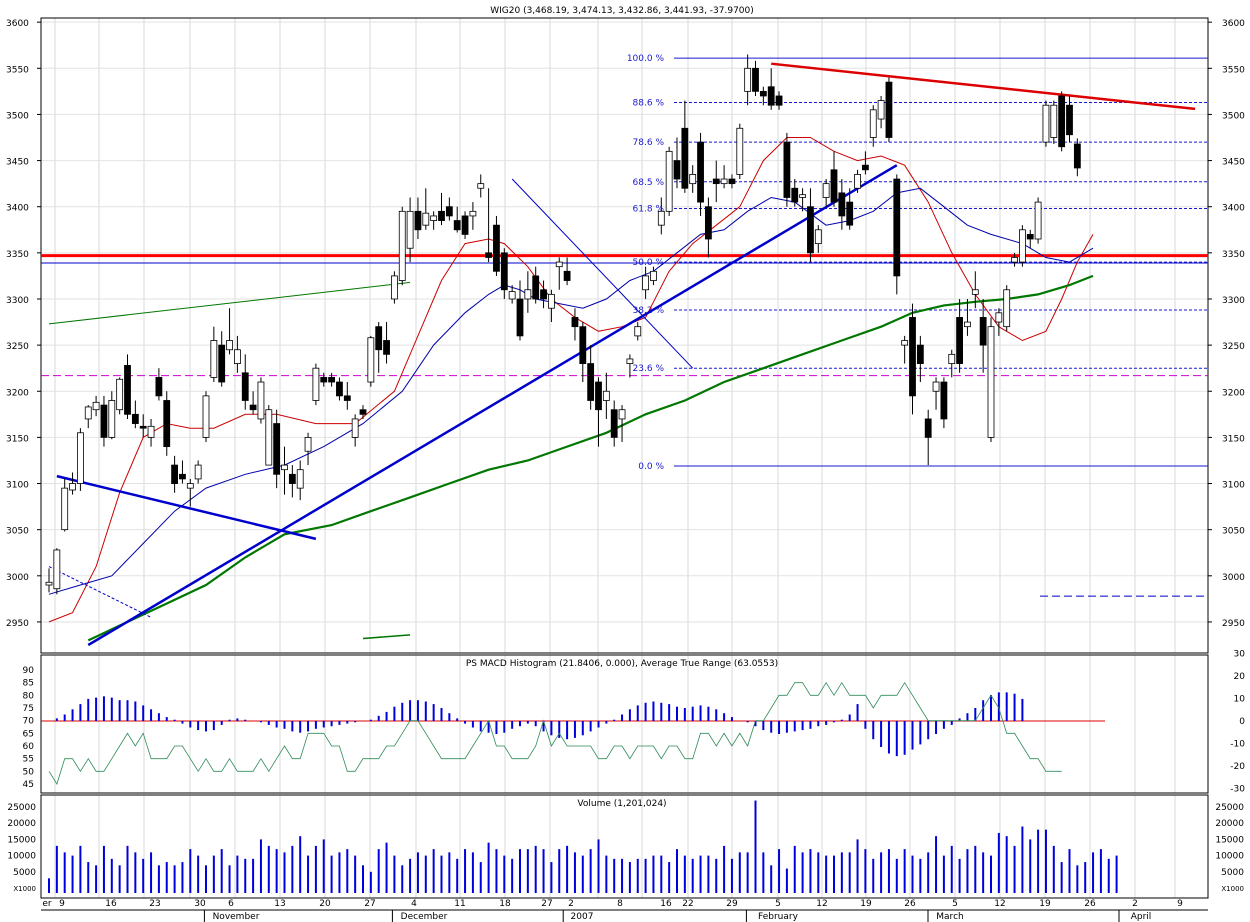 This screenshot has height=922, width=1250. I want to click on trendline, so click(983, 86).